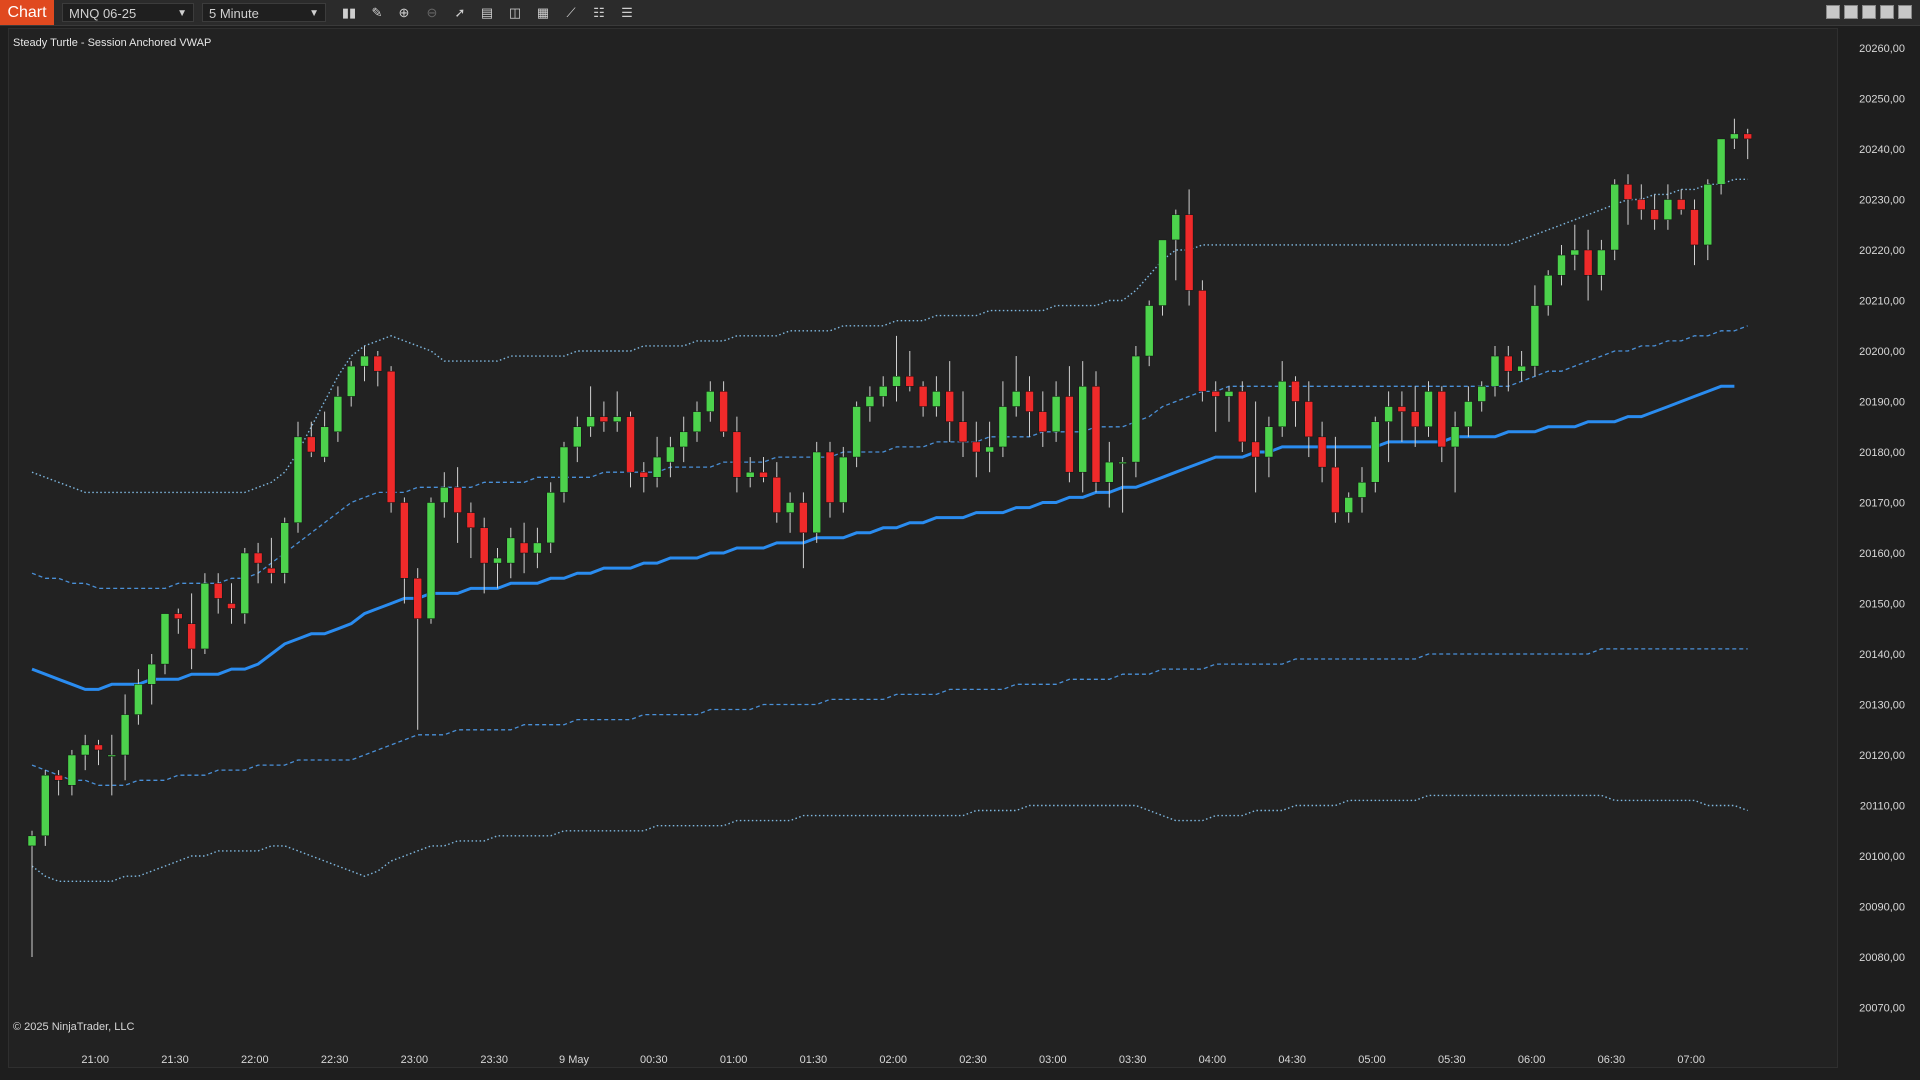 The image size is (1920, 1080). I want to click on strategies-icon: ⟋, so click(571, 12).